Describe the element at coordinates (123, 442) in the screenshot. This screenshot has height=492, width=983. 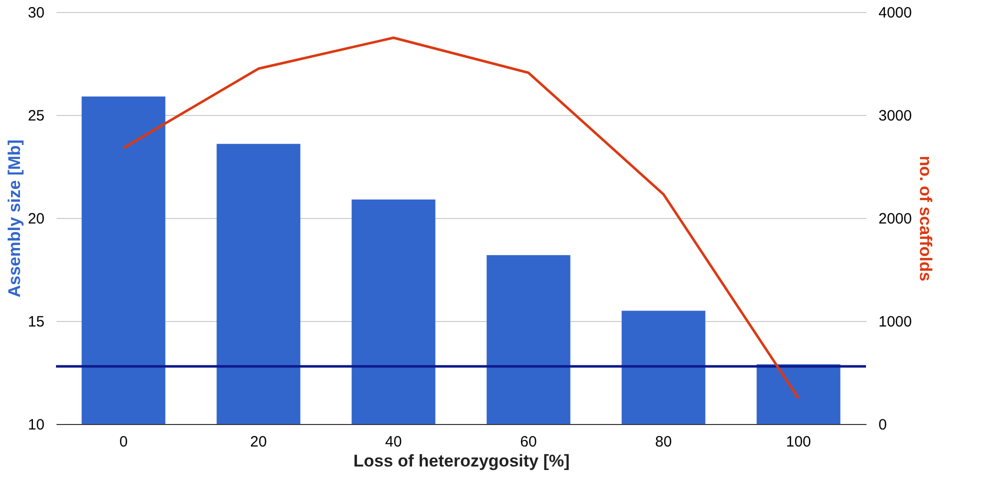
I see `x-tick-label: 0` at that location.